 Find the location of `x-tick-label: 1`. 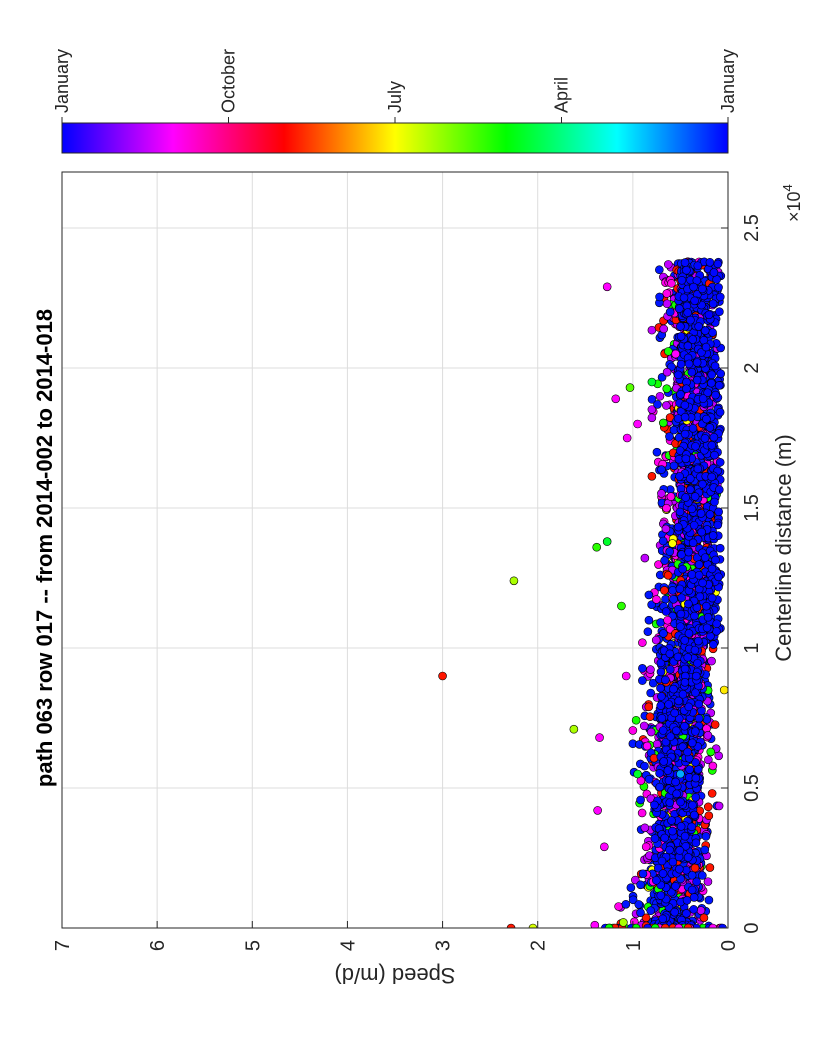

x-tick-label: 1 is located at coordinates (752, 647).